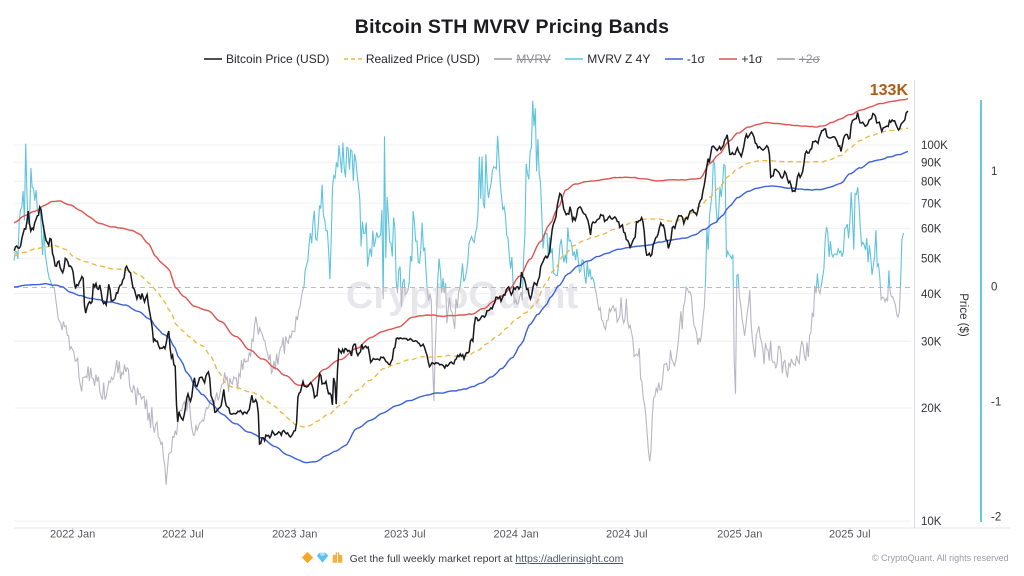  Describe the element at coordinates (996, 403) in the screenshot. I see `svg-text: -1` at that location.